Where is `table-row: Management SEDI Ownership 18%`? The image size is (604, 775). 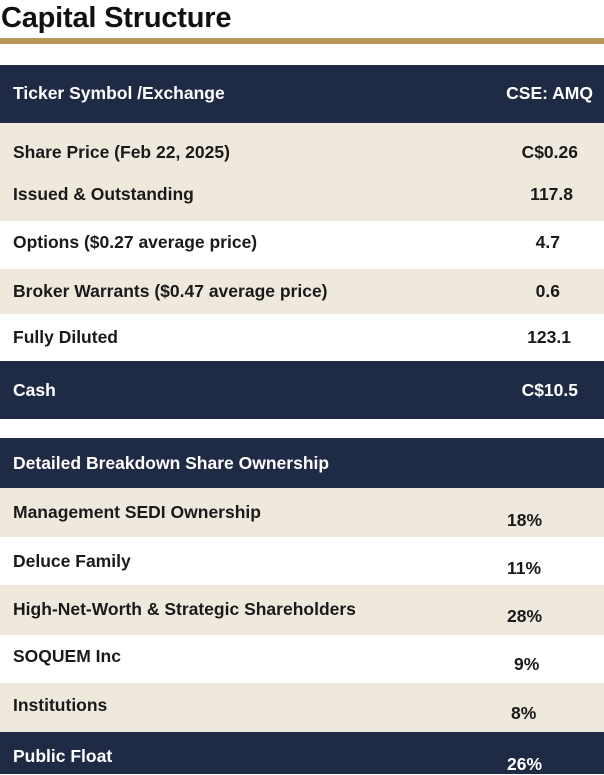
table-row: Management SEDI Ownership 18% is located at coordinates (302, 512).